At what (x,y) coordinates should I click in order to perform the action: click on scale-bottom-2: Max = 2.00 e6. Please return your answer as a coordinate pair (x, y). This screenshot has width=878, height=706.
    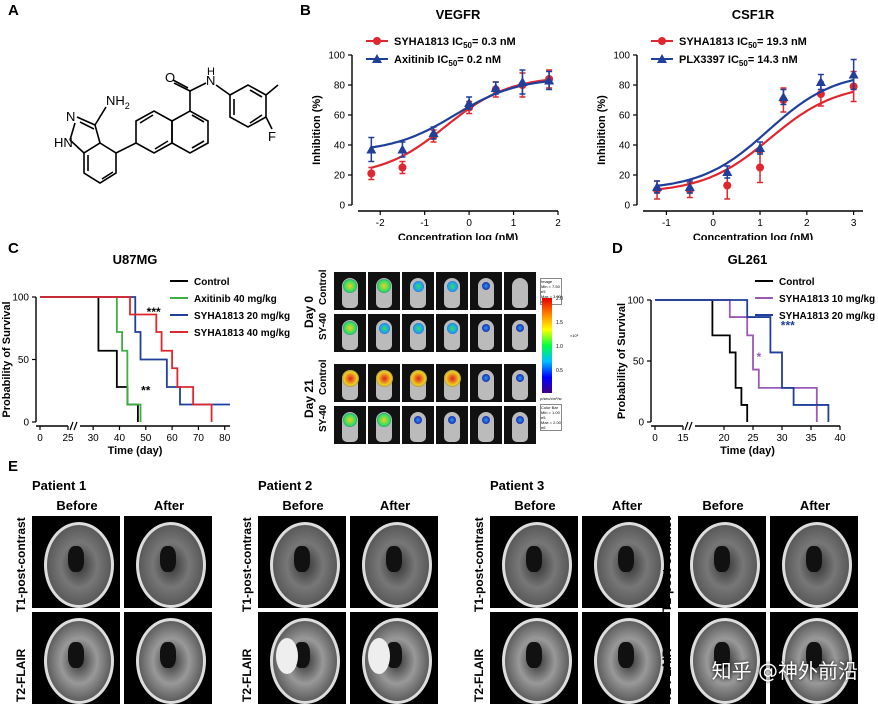
    Looking at the image, I should click on (551, 425).